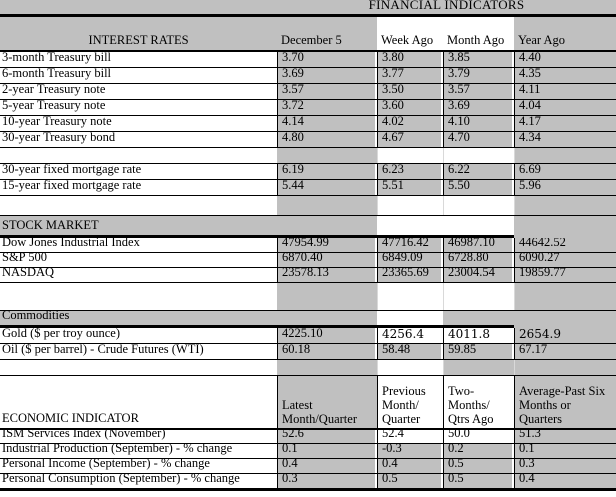 This screenshot has height=497, width=616. I want to click on column-header-month-ago: Month Ago, so click(478, 33).